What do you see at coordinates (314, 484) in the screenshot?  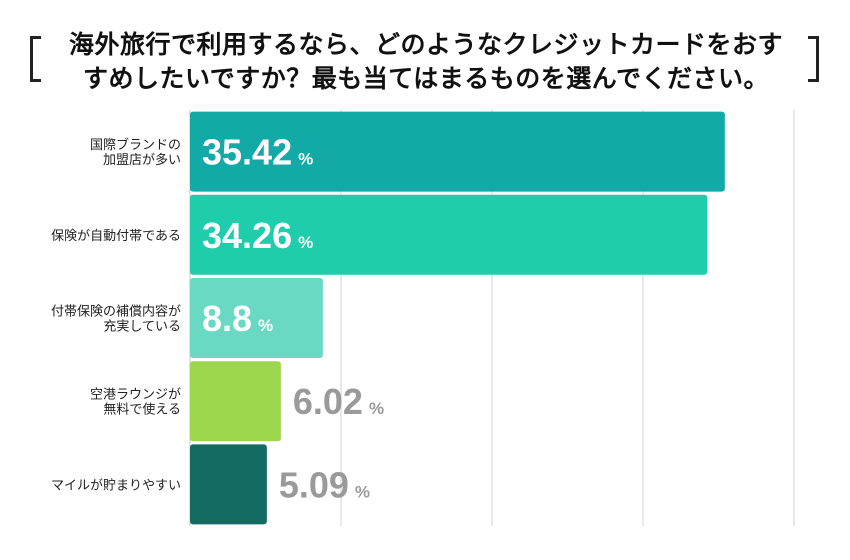 I see `data-label: 5.09` at bounding box center [314, 484].